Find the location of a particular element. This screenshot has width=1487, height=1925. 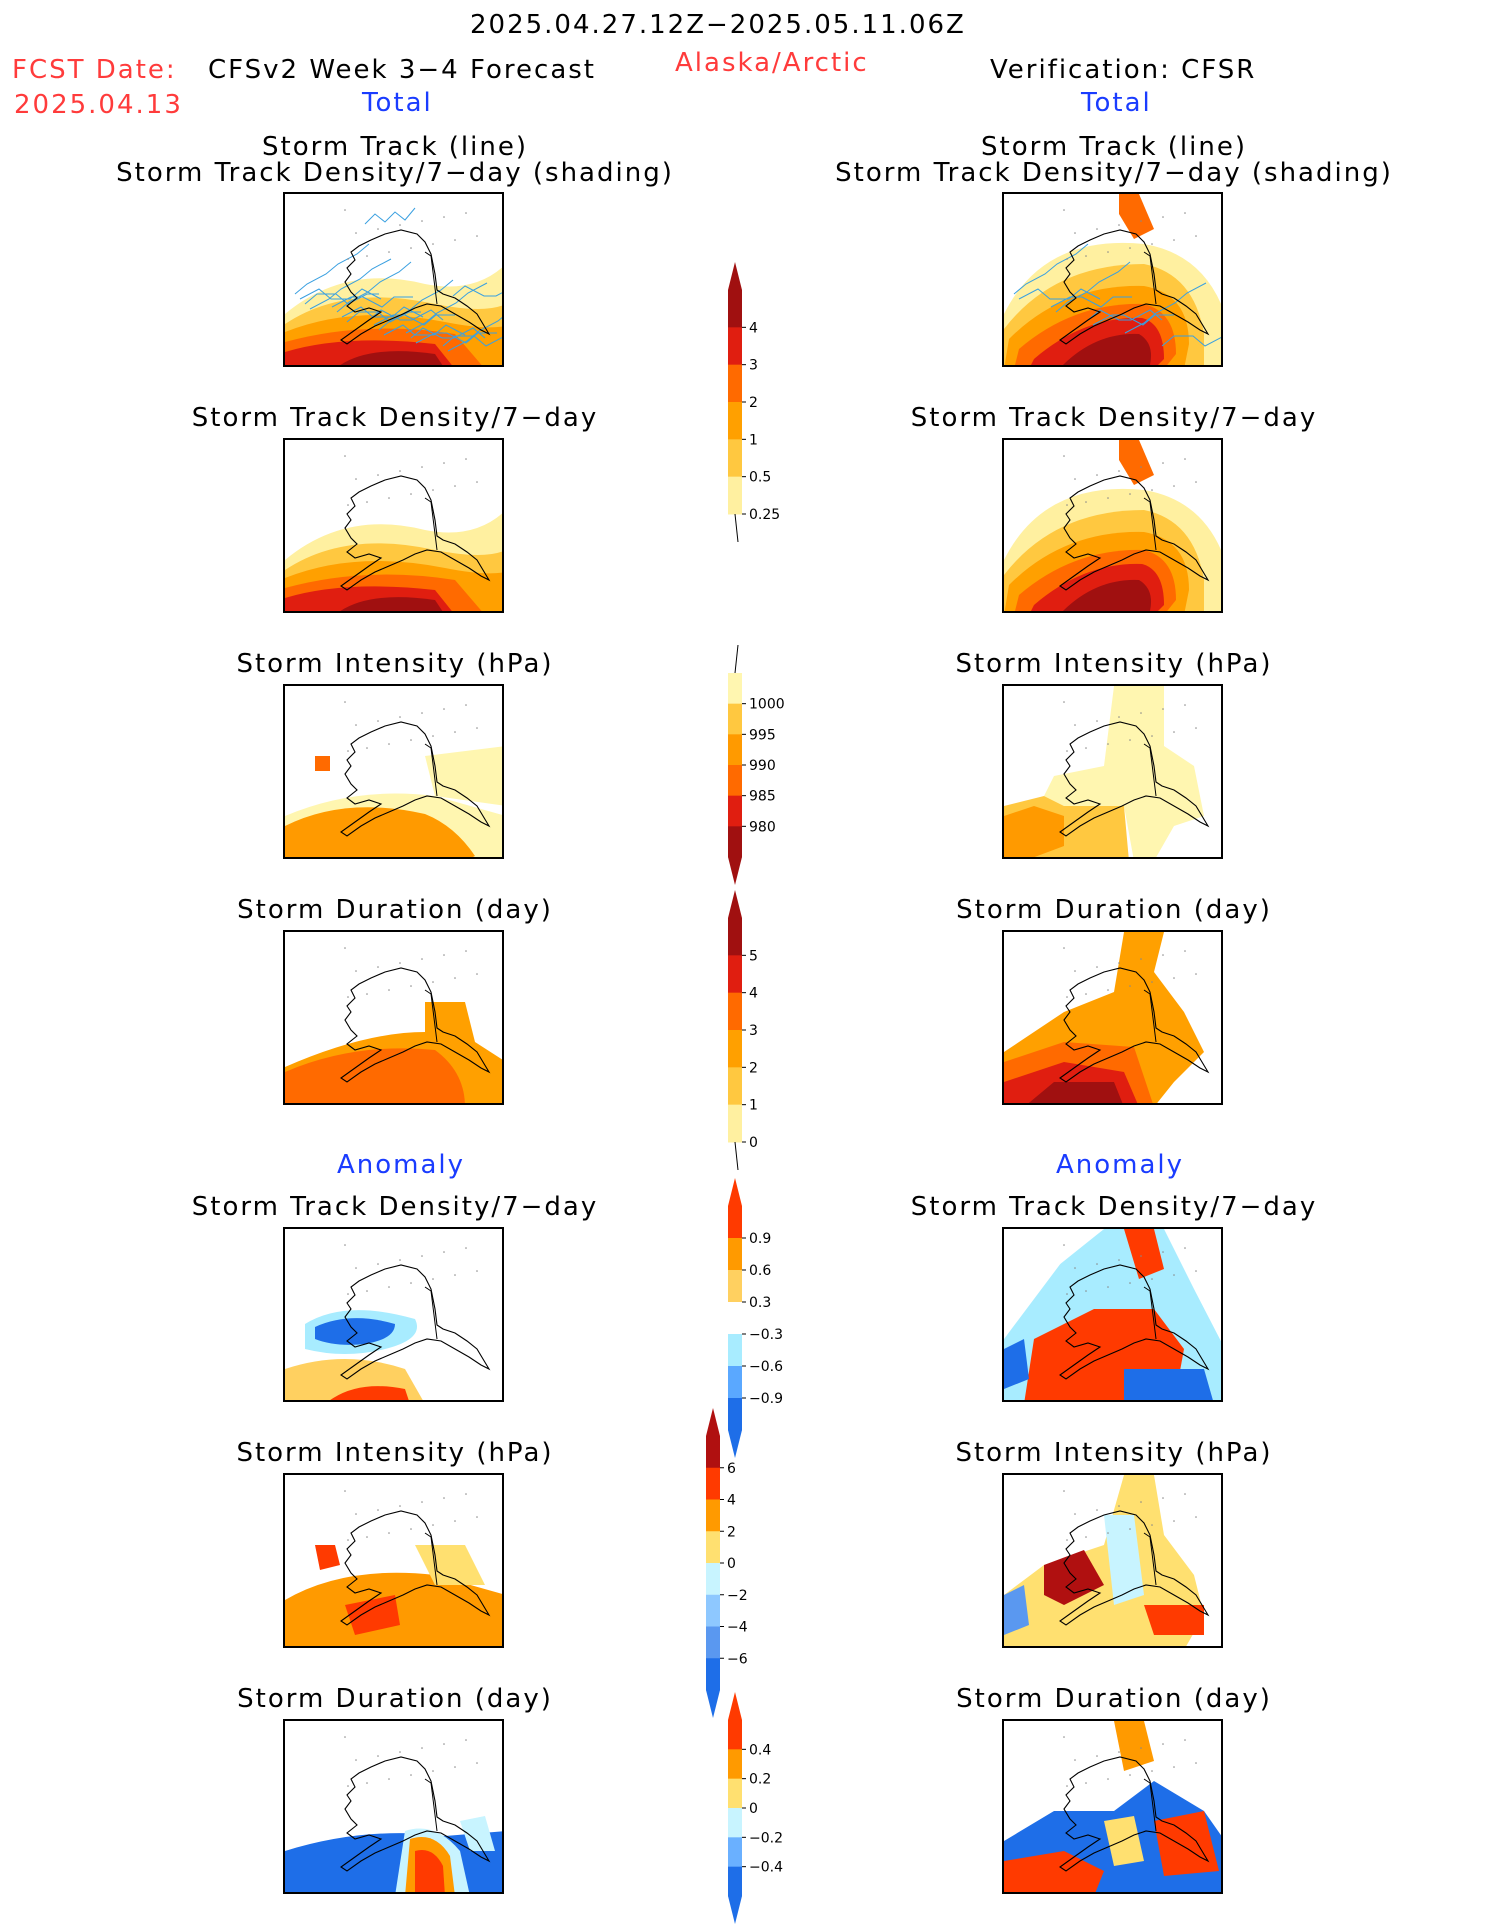

right-density-title: Storm Track Density/7−day is located at coordinates (1114, 418).